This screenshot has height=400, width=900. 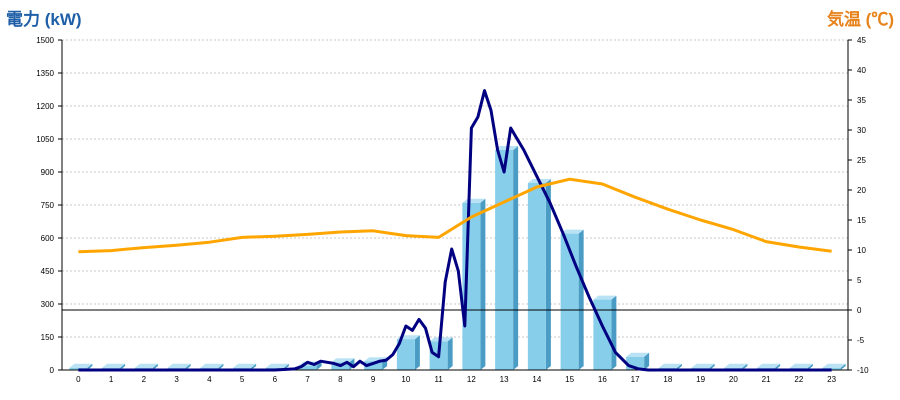 What do you see at coordinates (242, 379) in the screenshot?
I see `x-tick-label: 5` at bounding box center [242, 379].